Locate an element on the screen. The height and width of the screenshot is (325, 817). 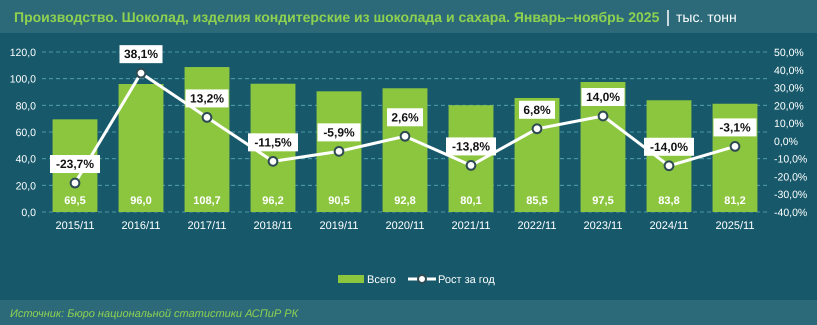
y2-tick-label: 30,0% is located at coordinates (789, 88).